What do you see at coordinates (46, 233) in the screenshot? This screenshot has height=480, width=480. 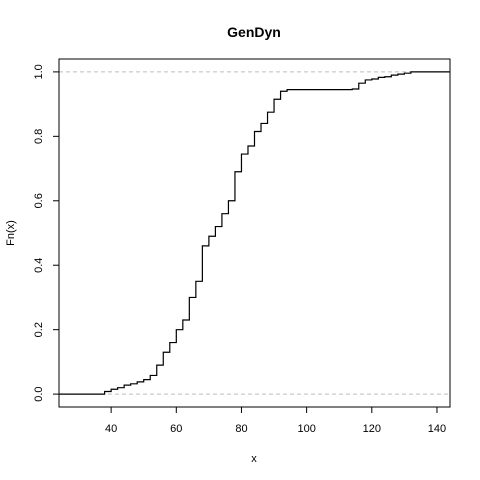 I see `y-axis: 0.0 0.2 0.4 0.6 0.8 1.0` at bounding box center [46, 233].